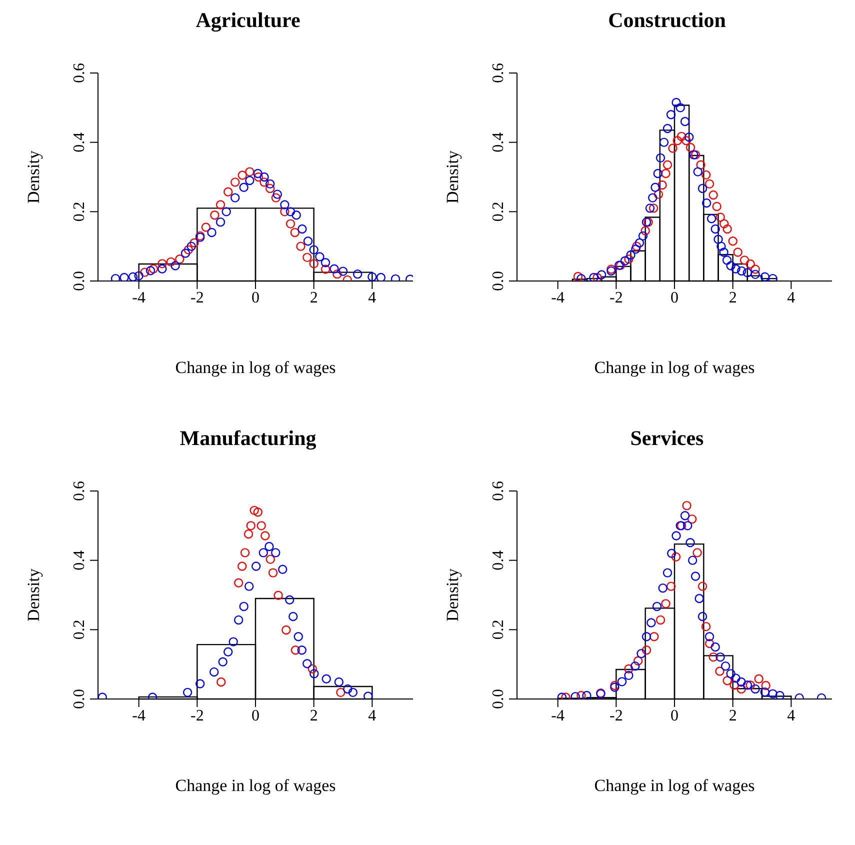 The width and height of the screenshot is (855, 845). I want to click on chart-title: Services, so click(667, 438).